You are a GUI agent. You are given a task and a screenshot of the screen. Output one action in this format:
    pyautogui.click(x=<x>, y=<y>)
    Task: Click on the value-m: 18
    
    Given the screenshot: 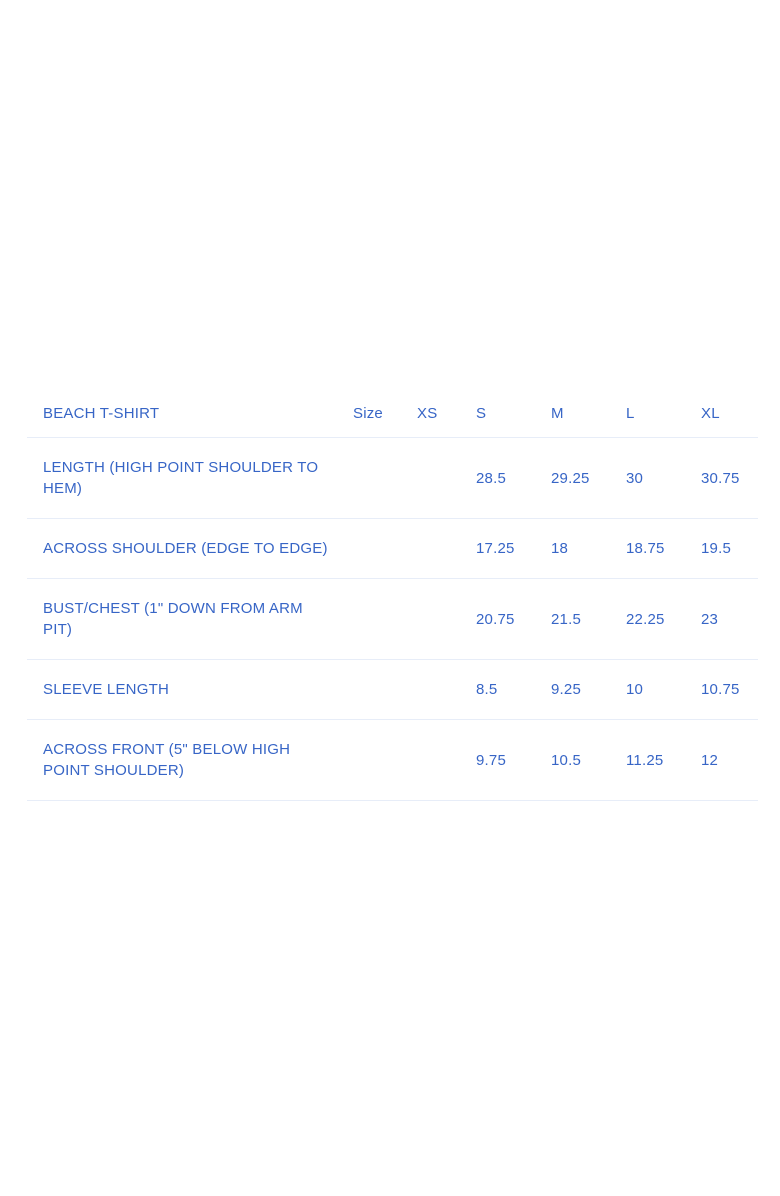 What is the action you would take?
    pyautogui.click(x=560, y=548)
    